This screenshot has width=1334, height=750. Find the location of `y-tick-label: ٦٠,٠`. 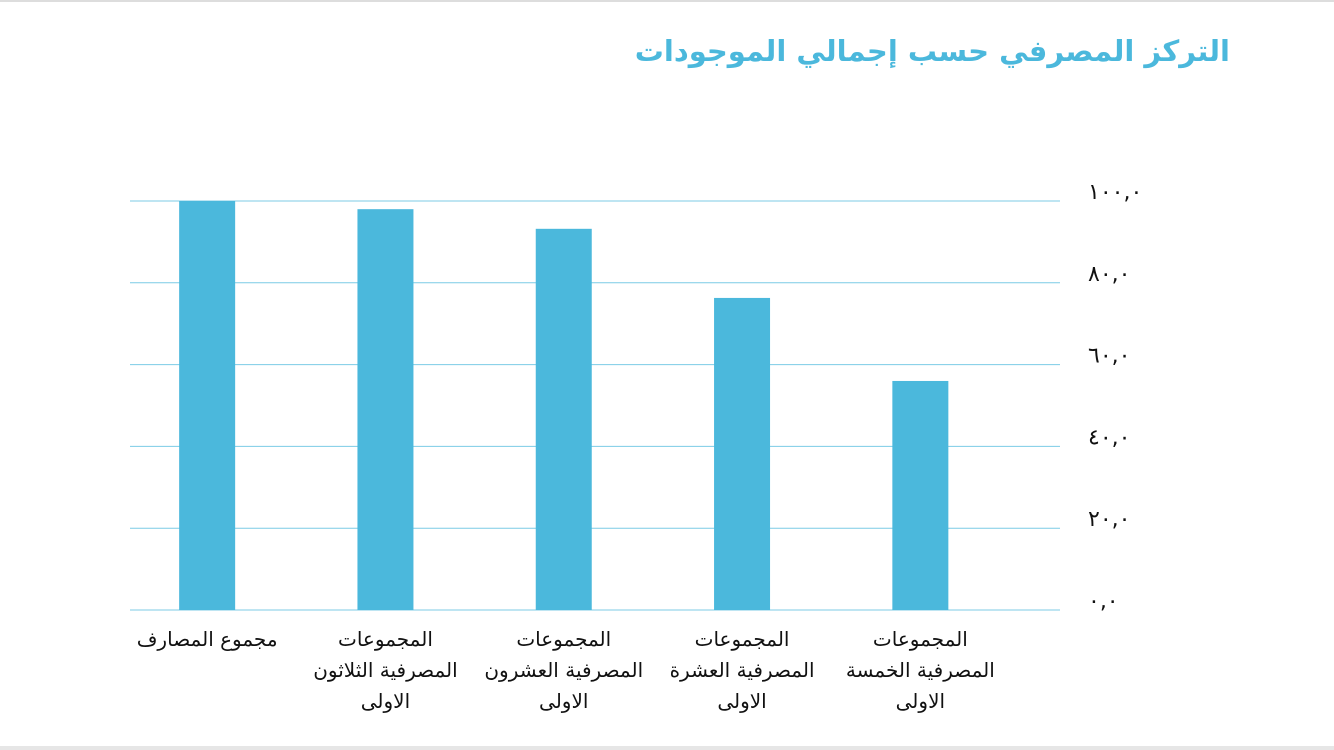

y-tick-label: ٦٠,٠ is located at coordinates (1109, 356).